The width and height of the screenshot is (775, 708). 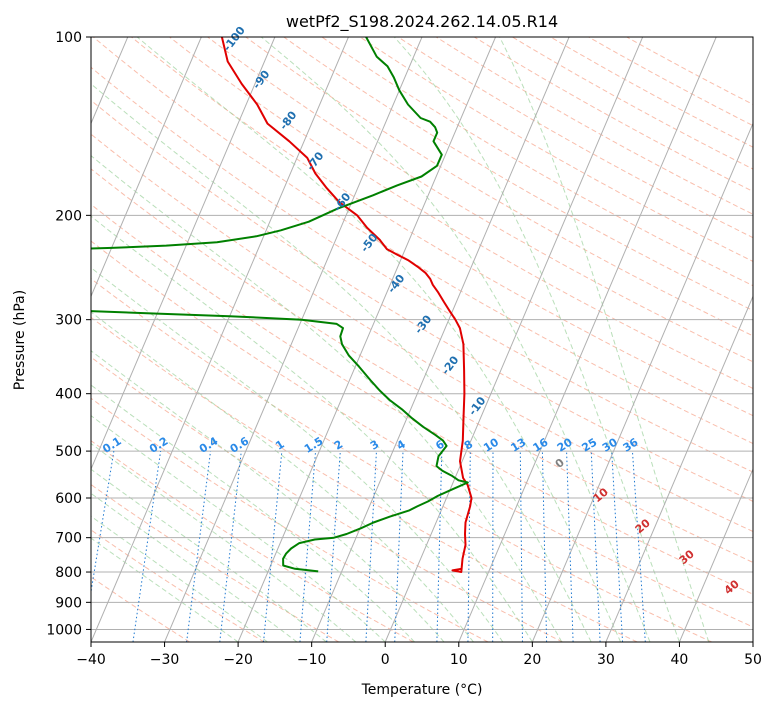 I want to click on y-tick-label: 800, so click(x=68, y=573).